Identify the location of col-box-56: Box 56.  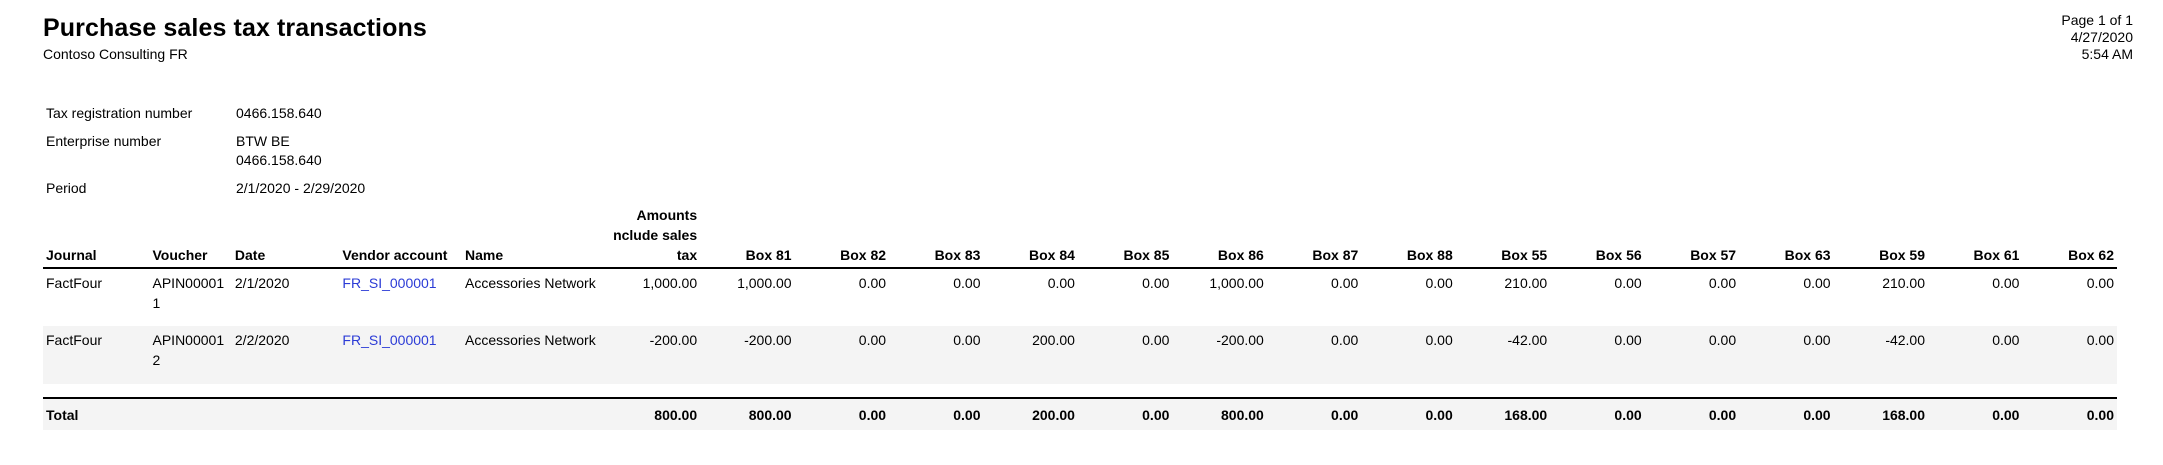
(1597, 237).